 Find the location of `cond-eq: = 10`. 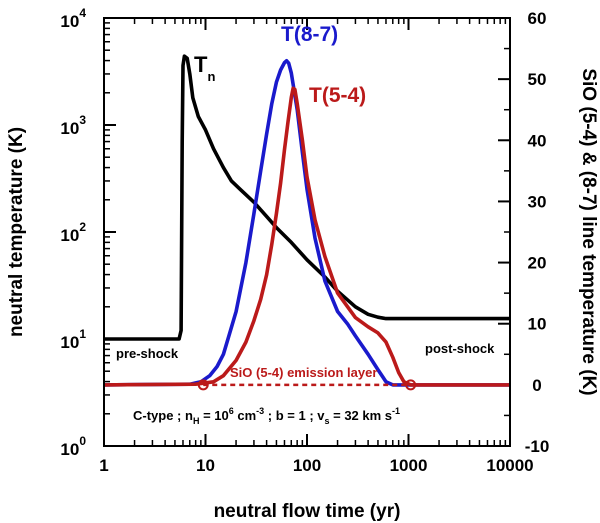

cond-eq: = 10 is located at coordinates (213, 415).